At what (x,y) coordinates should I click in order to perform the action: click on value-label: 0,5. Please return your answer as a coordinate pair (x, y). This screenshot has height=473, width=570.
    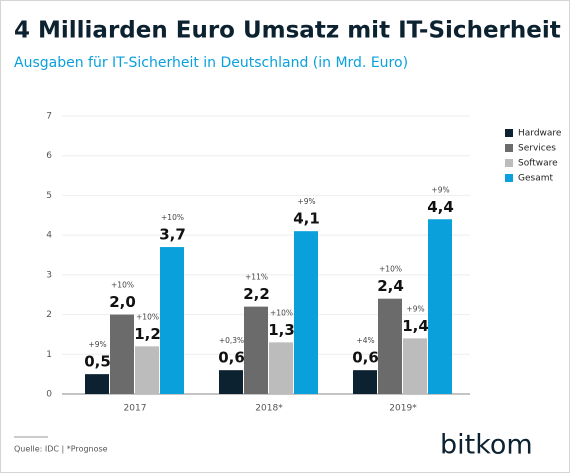
    Looking at the image, I should click on (97, 362).